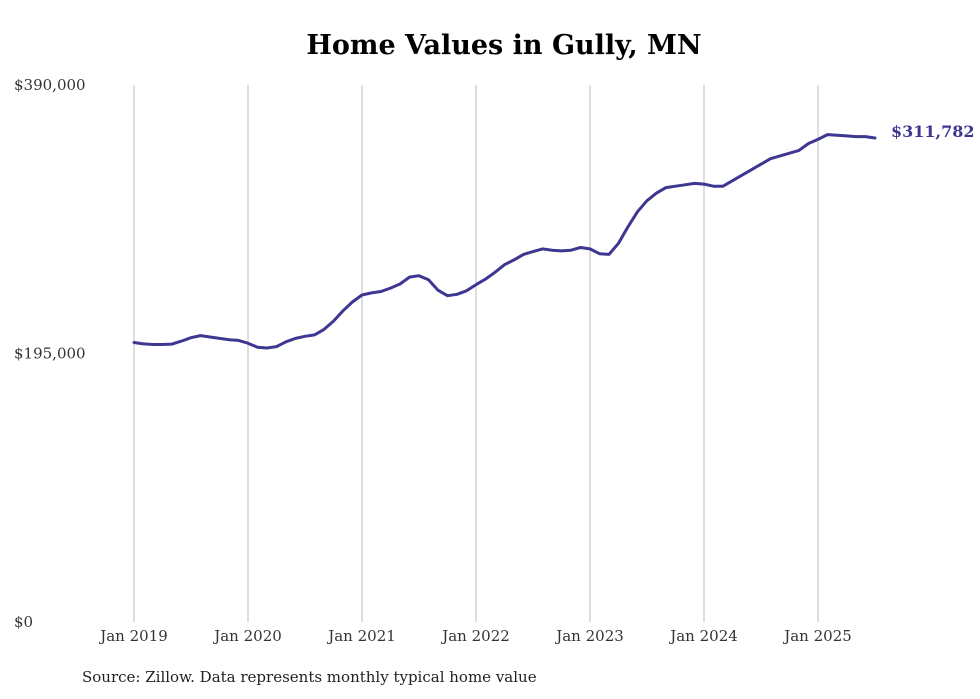 The height and width of the screenshot is (699, 980). What do you see at coordinates (247, 636) in the screenshot?
I see `x-tick-label: Jan 2020` at bounding box center [247, 636].